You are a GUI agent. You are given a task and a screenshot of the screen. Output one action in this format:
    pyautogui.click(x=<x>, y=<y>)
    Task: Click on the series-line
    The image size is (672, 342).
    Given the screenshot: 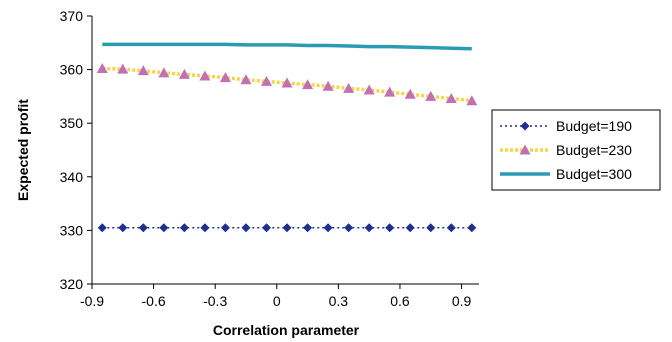 What is the action you would take?
    pyautogui.click(x=287, y=46)
    